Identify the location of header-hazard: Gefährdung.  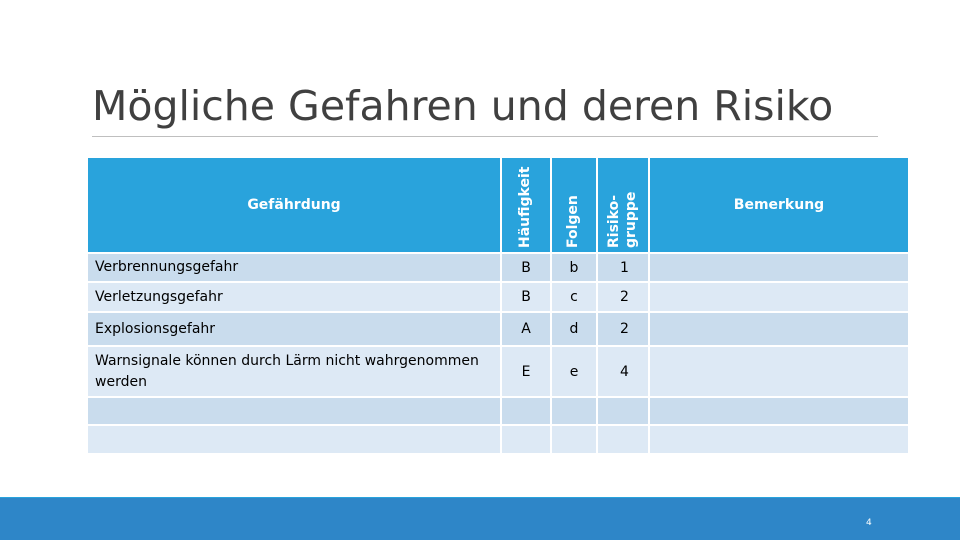
(294, 205).